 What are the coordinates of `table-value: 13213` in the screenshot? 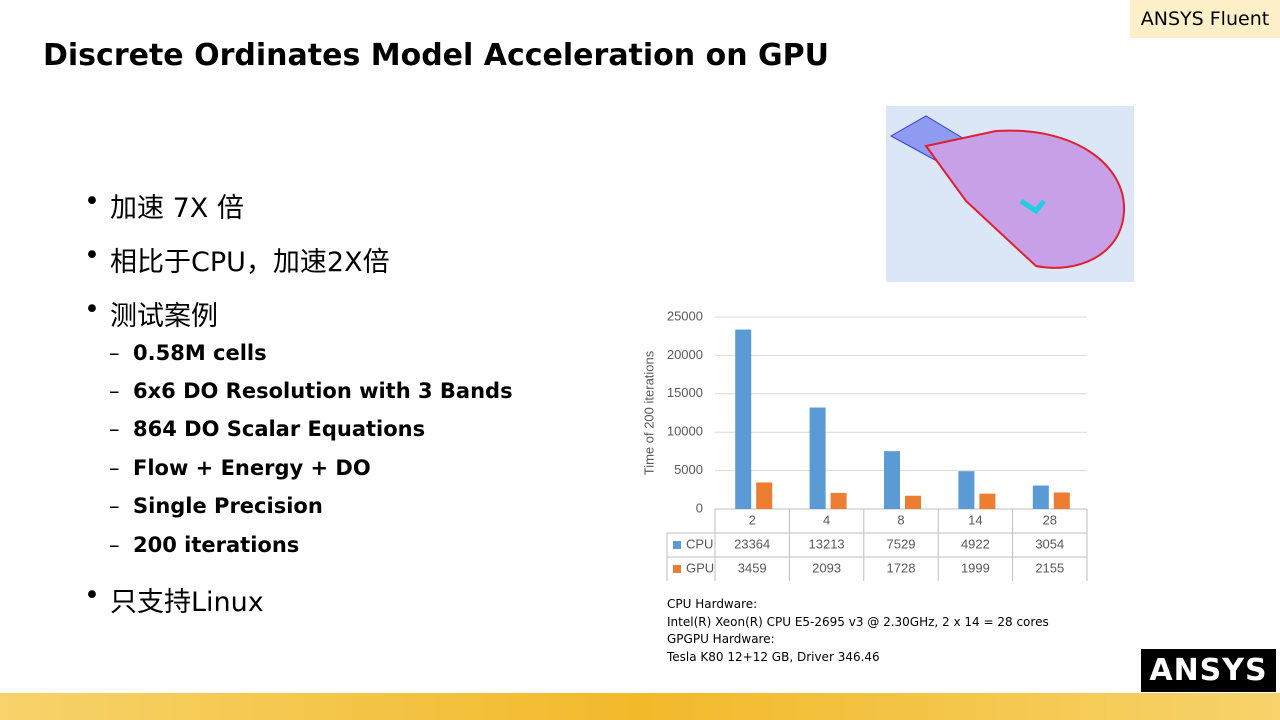 It's located at (827, 543).